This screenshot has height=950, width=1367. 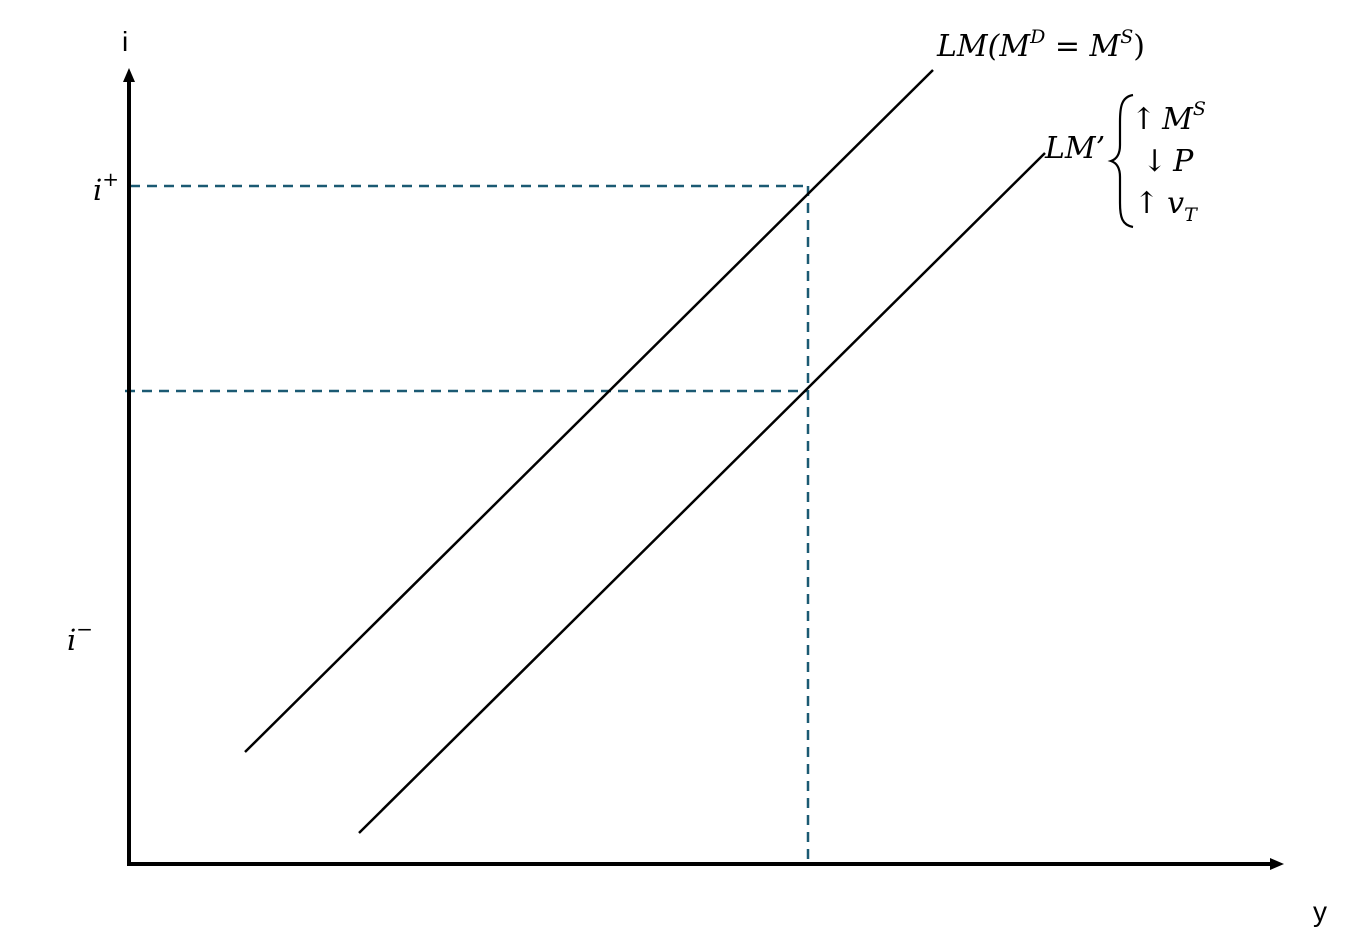 I want to click on y-axis-label: i, so click(x=125, y=41).